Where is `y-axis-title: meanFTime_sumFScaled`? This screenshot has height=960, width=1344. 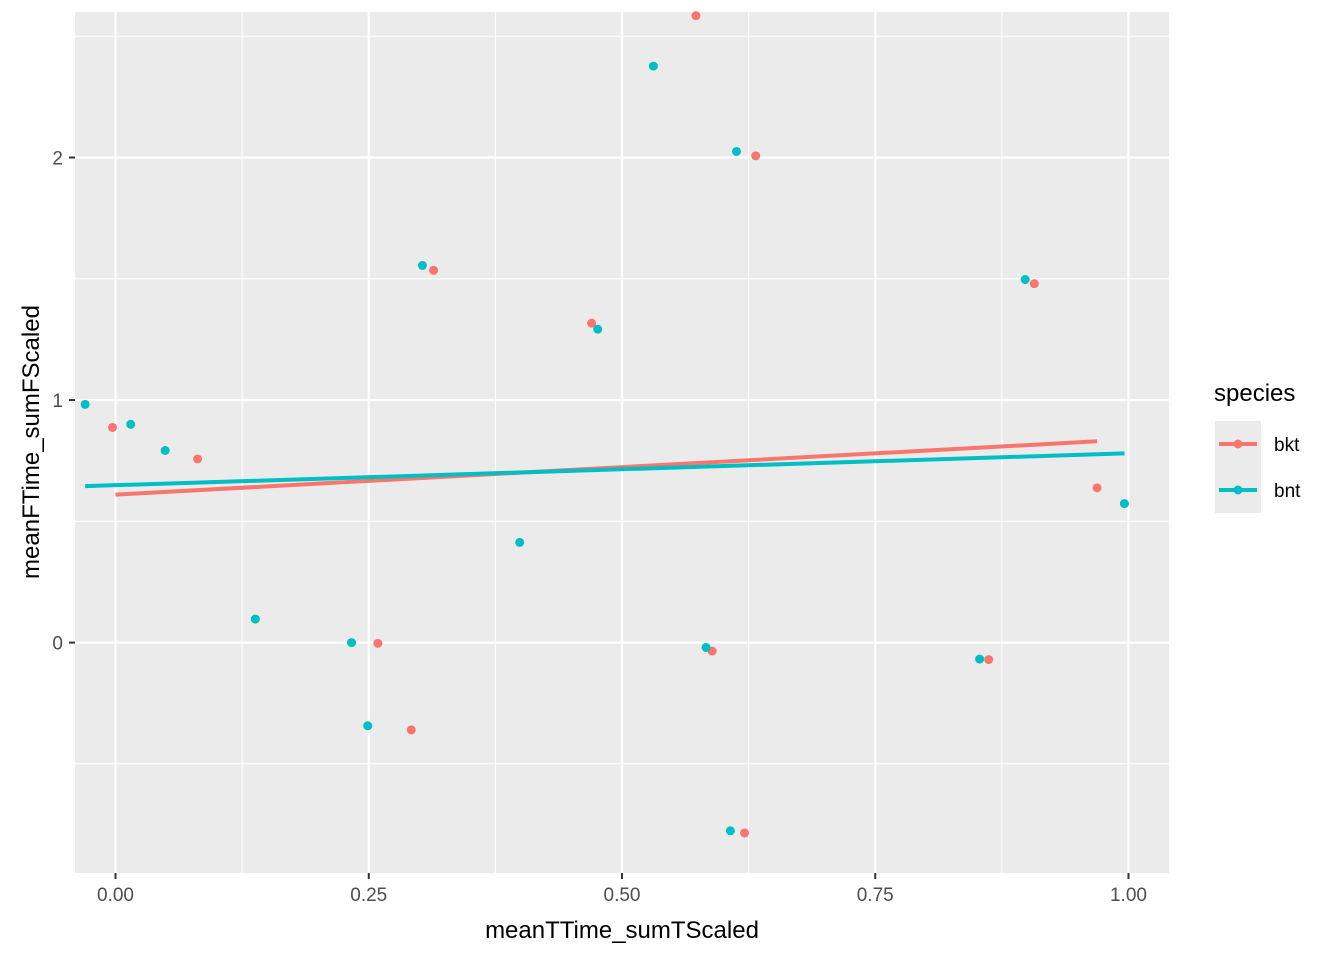
y-axis-title: meanFTime_sumFScaled is located at coordinates (31, 442).